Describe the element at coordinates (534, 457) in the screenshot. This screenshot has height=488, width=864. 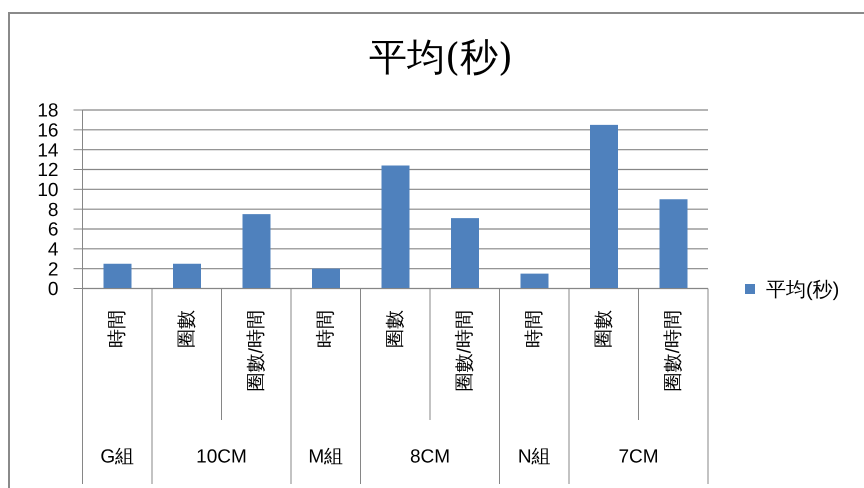
I see `text: N組` at that location.